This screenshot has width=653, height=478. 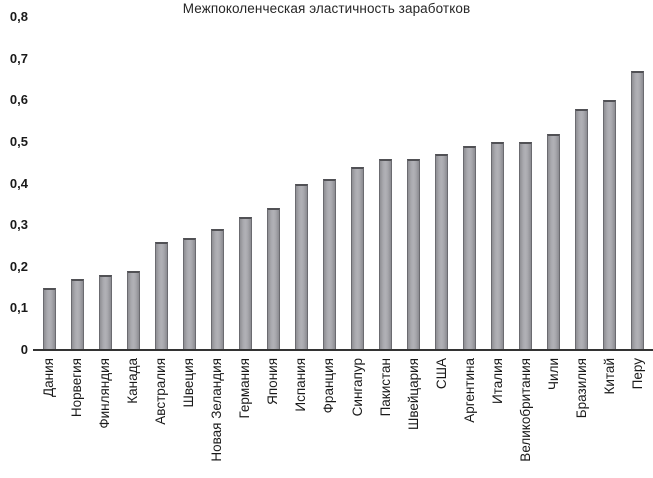 What do you see at coordinates (245, 388) in the screenshot?
I see `x-axis-tick-label: Германия` at bounding box center [245, 388].